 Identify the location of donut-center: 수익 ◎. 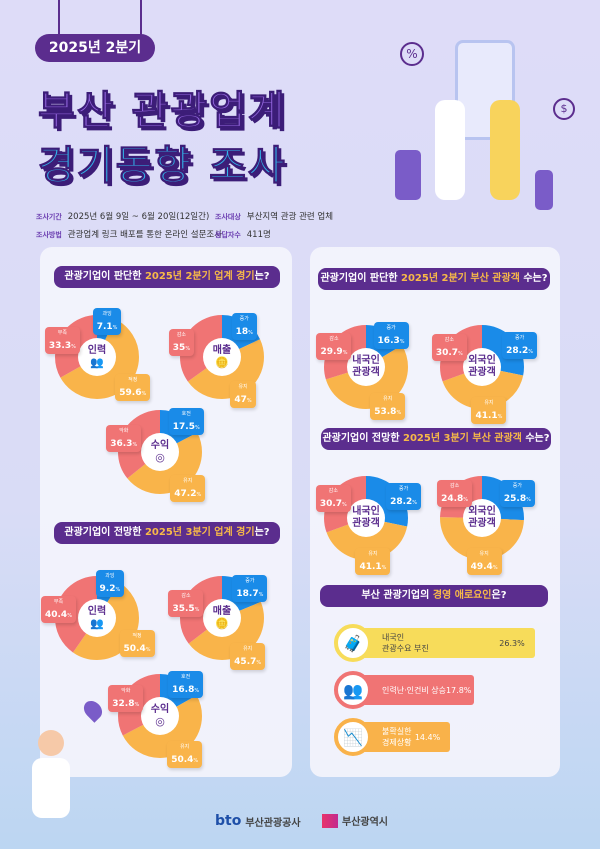
(160, 452).